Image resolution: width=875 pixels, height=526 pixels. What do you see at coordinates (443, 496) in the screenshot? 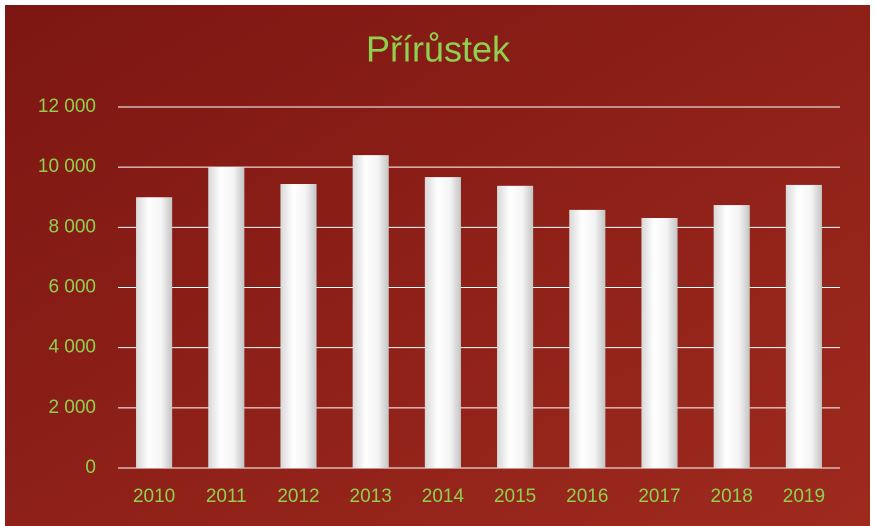
I see `x-tick-label: 2014` at bounding box center [443, 496].